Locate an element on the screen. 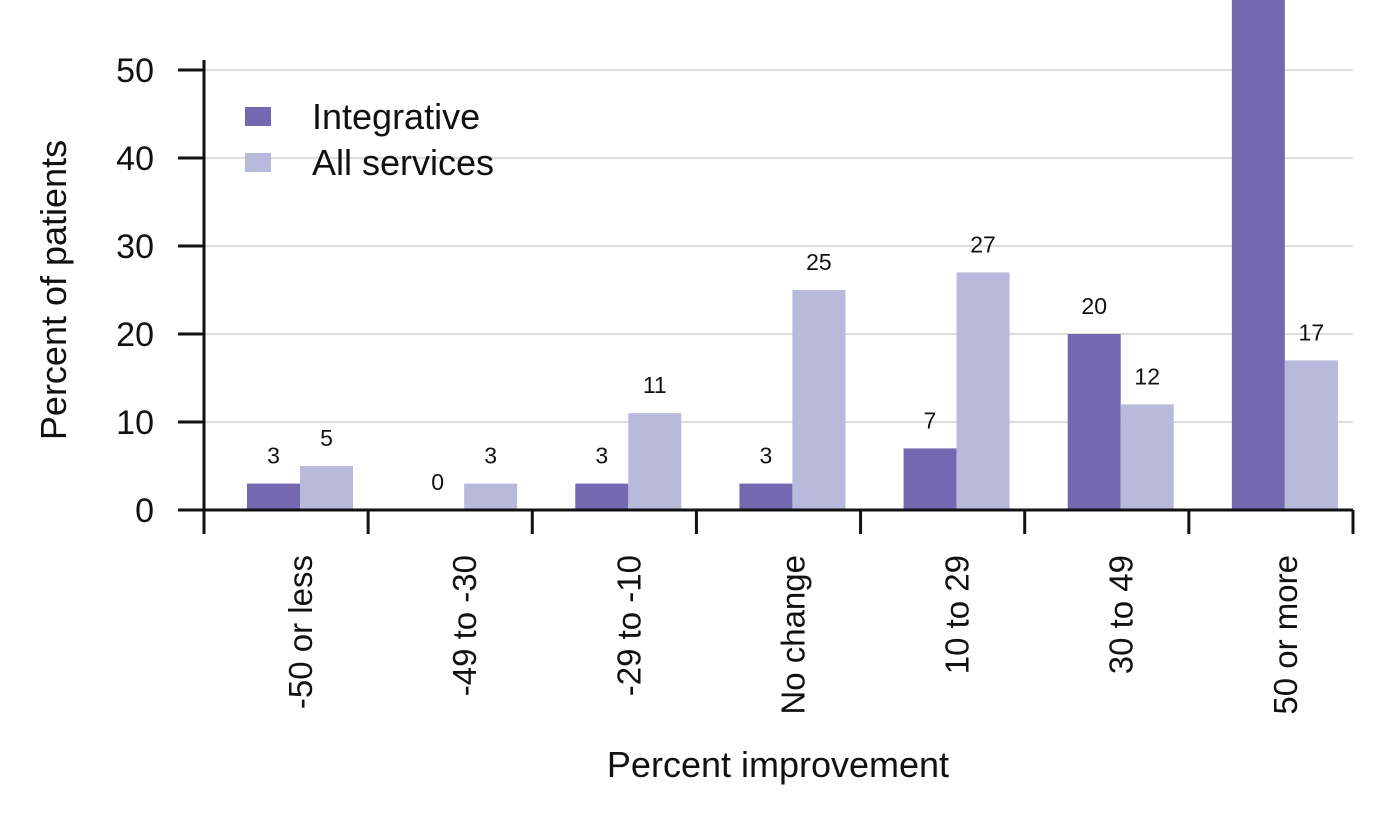 Image resolution: width=1379 pixels, height=834 pixels. y-tick-label: 30 is located at coordinates (135, 247).